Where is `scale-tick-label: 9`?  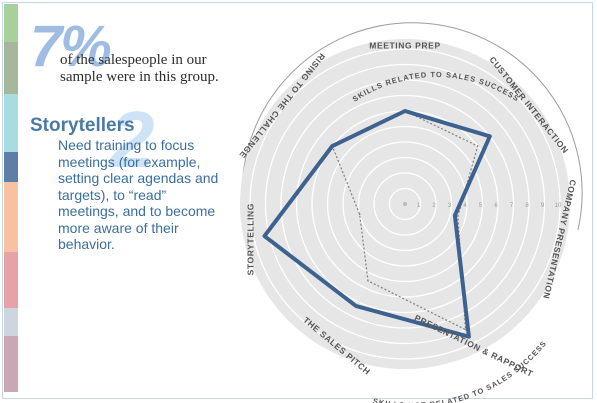
scale-tick-label: 9 is located at coordinates (543, 206).